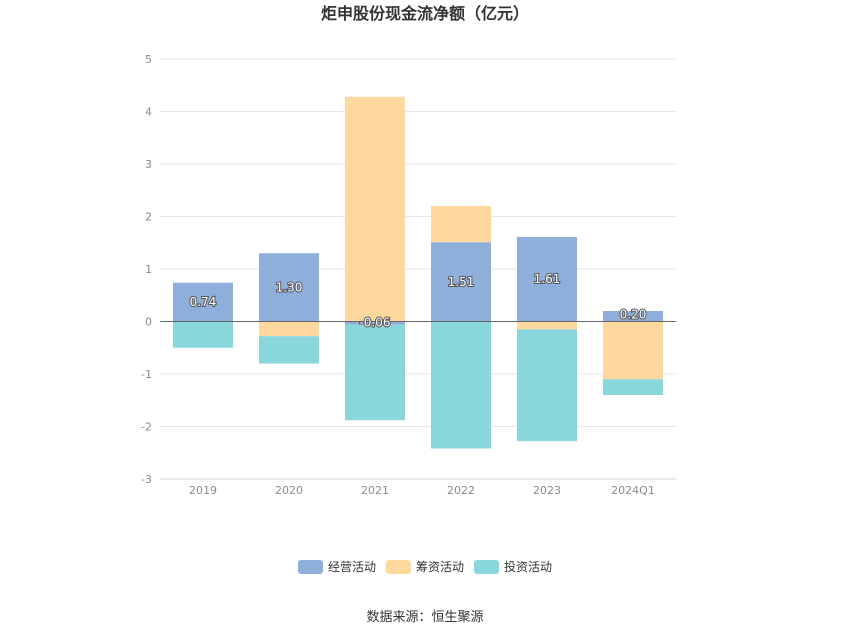 The image size is (850, 637). What do you see at coordinates (440, 567) in the screenshot?
I see `legend-label: 筹资活动` at bounding box center [440, 567].